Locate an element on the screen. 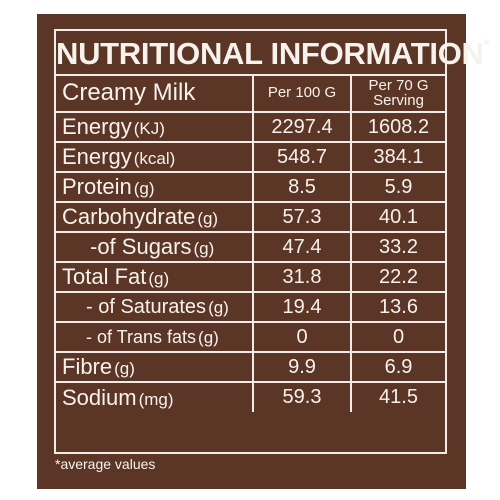 The width and height of the screenshot is (500, 500). column-per-serving: Per 70 G Serving is located at coordinates (397, 93).